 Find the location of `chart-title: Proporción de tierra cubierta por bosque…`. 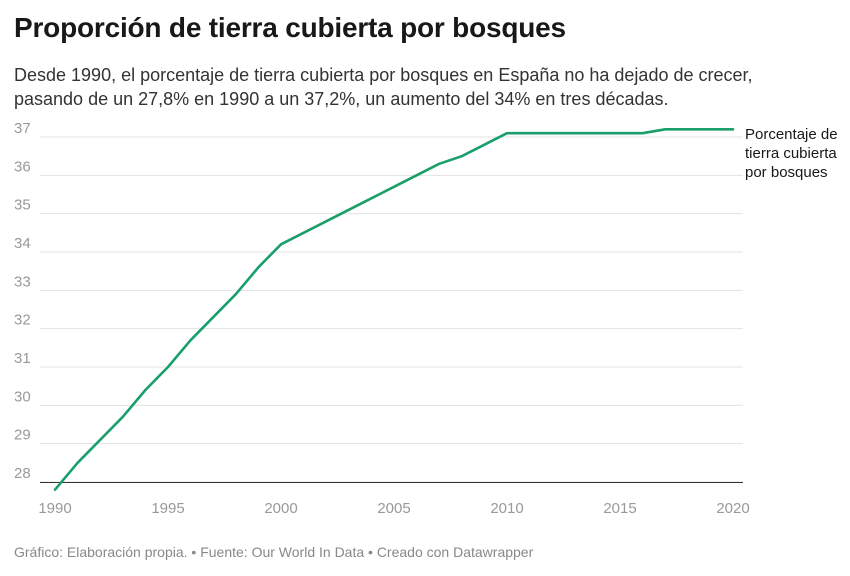

chart-title: Proporción de tierra cubierta por bosque… is located at coordinates (290, 27).